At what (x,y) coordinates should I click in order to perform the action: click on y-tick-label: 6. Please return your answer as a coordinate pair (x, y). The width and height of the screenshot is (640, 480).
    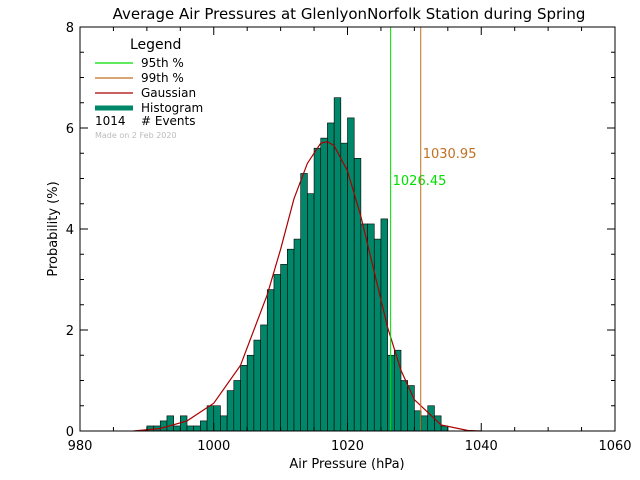
    Looking at the image, I should click on (70, 129).